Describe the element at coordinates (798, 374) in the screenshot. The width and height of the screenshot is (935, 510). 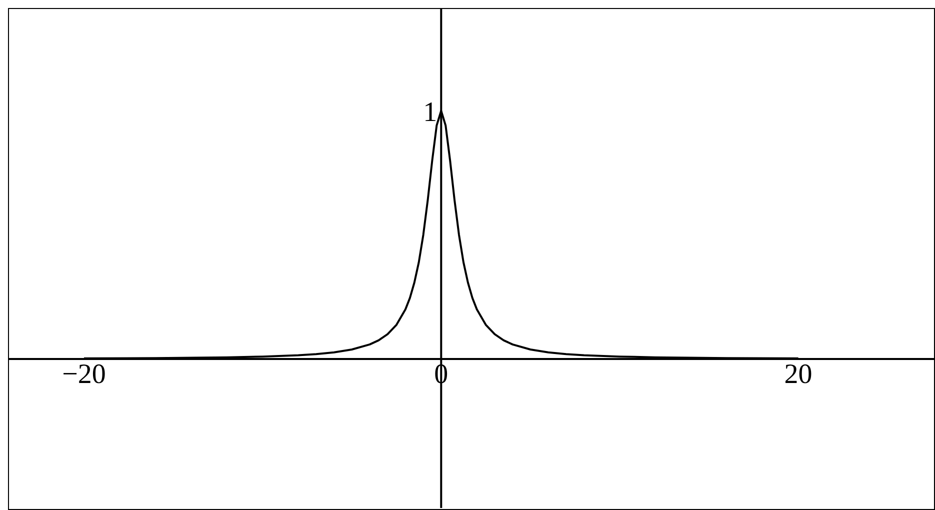
I see `x-tick-label: 20` at that location.